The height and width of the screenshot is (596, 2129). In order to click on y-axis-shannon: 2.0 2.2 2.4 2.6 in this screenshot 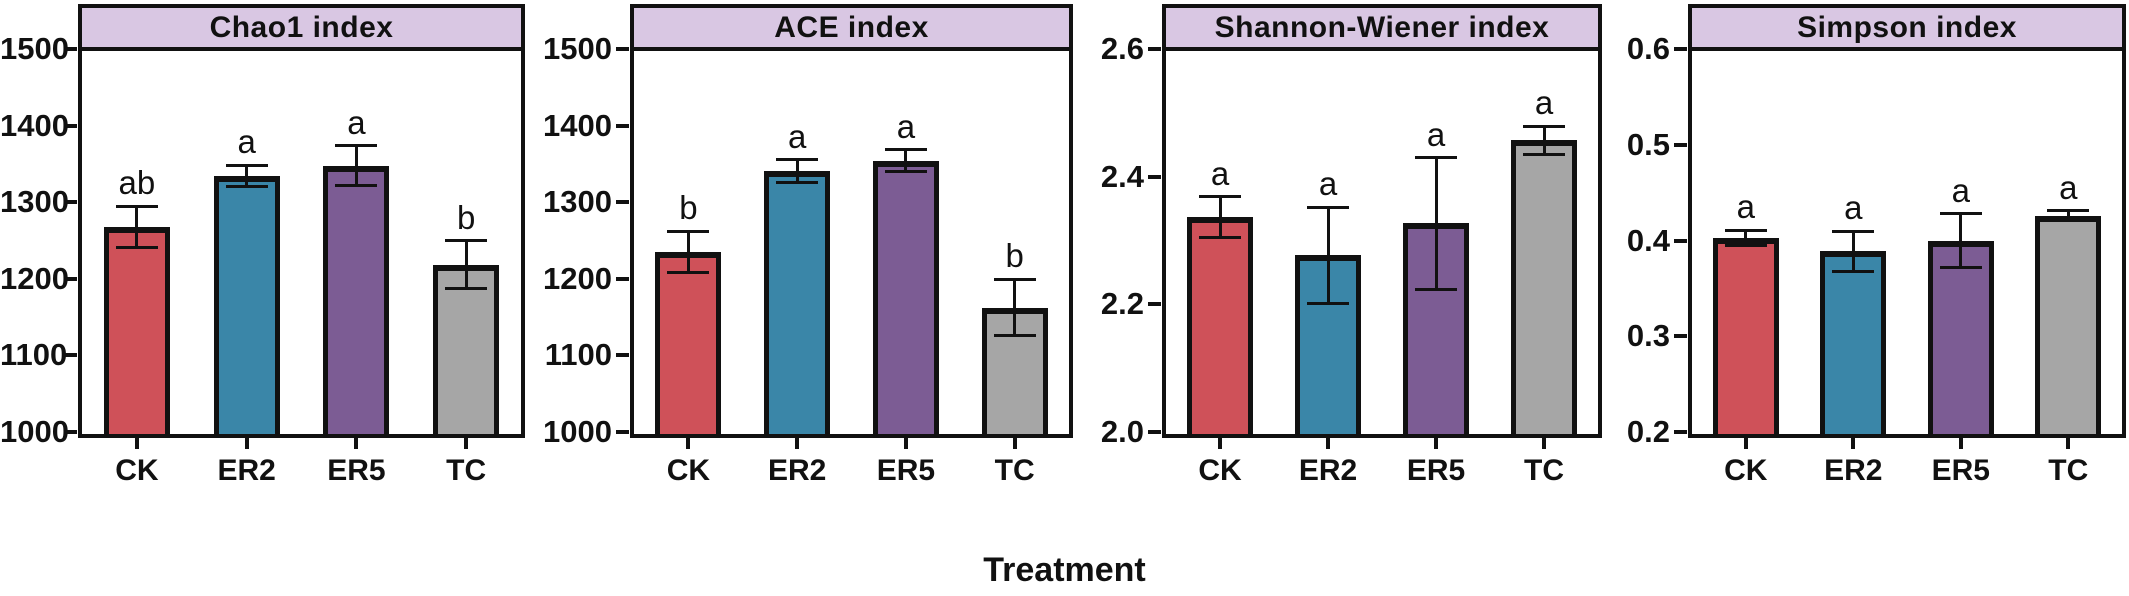, I will do `click(1117, 298)`.